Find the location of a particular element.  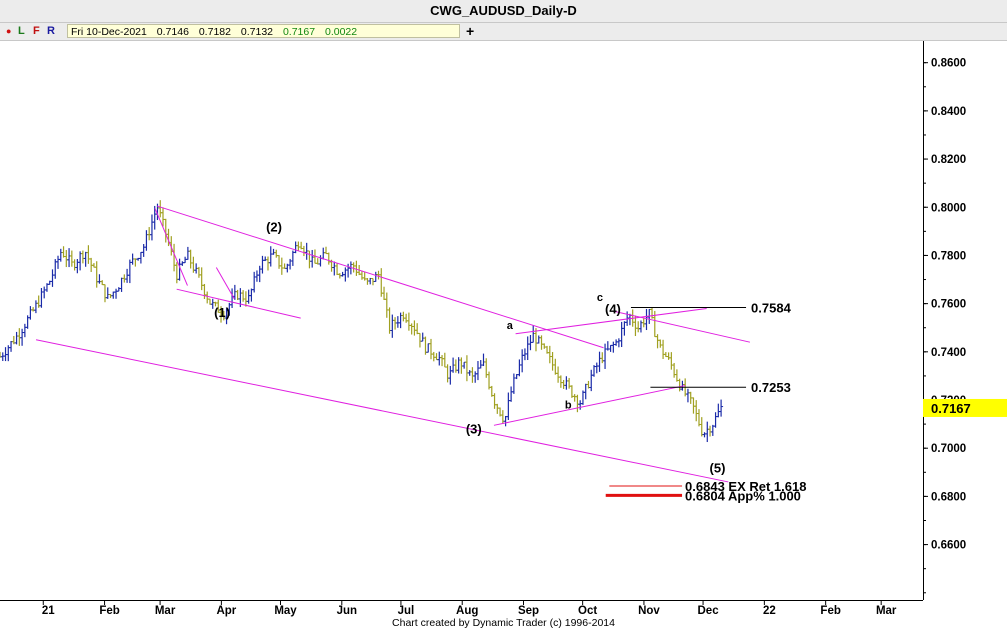

y-tick-label: 0.7600 is located at coordinates (948, 305).